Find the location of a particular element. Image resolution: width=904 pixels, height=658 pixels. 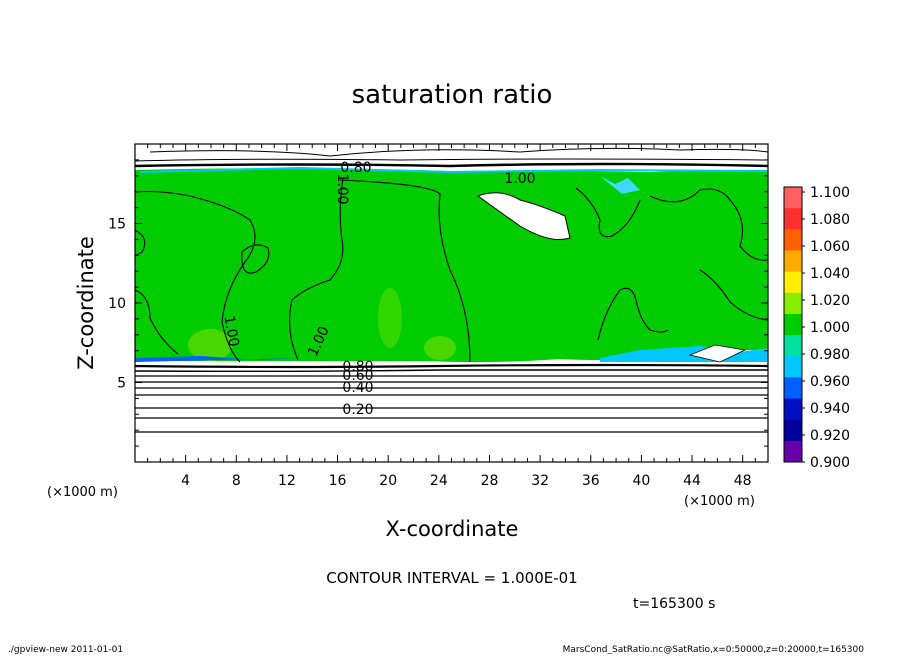

time-label: t=165300 s is located at coordinates (674, 604).